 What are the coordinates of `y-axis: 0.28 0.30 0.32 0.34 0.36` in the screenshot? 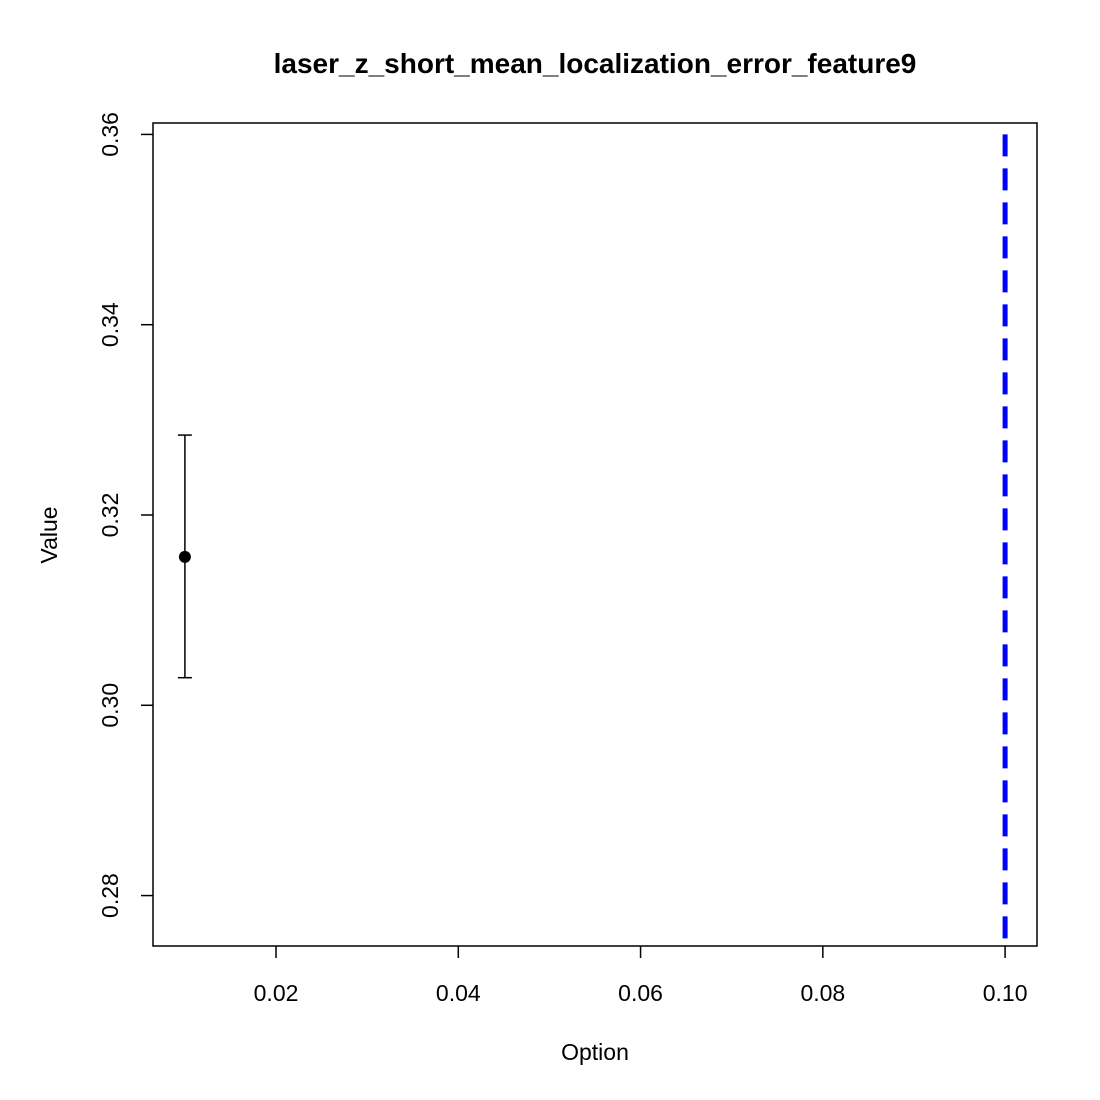 It's located at (125, 515).